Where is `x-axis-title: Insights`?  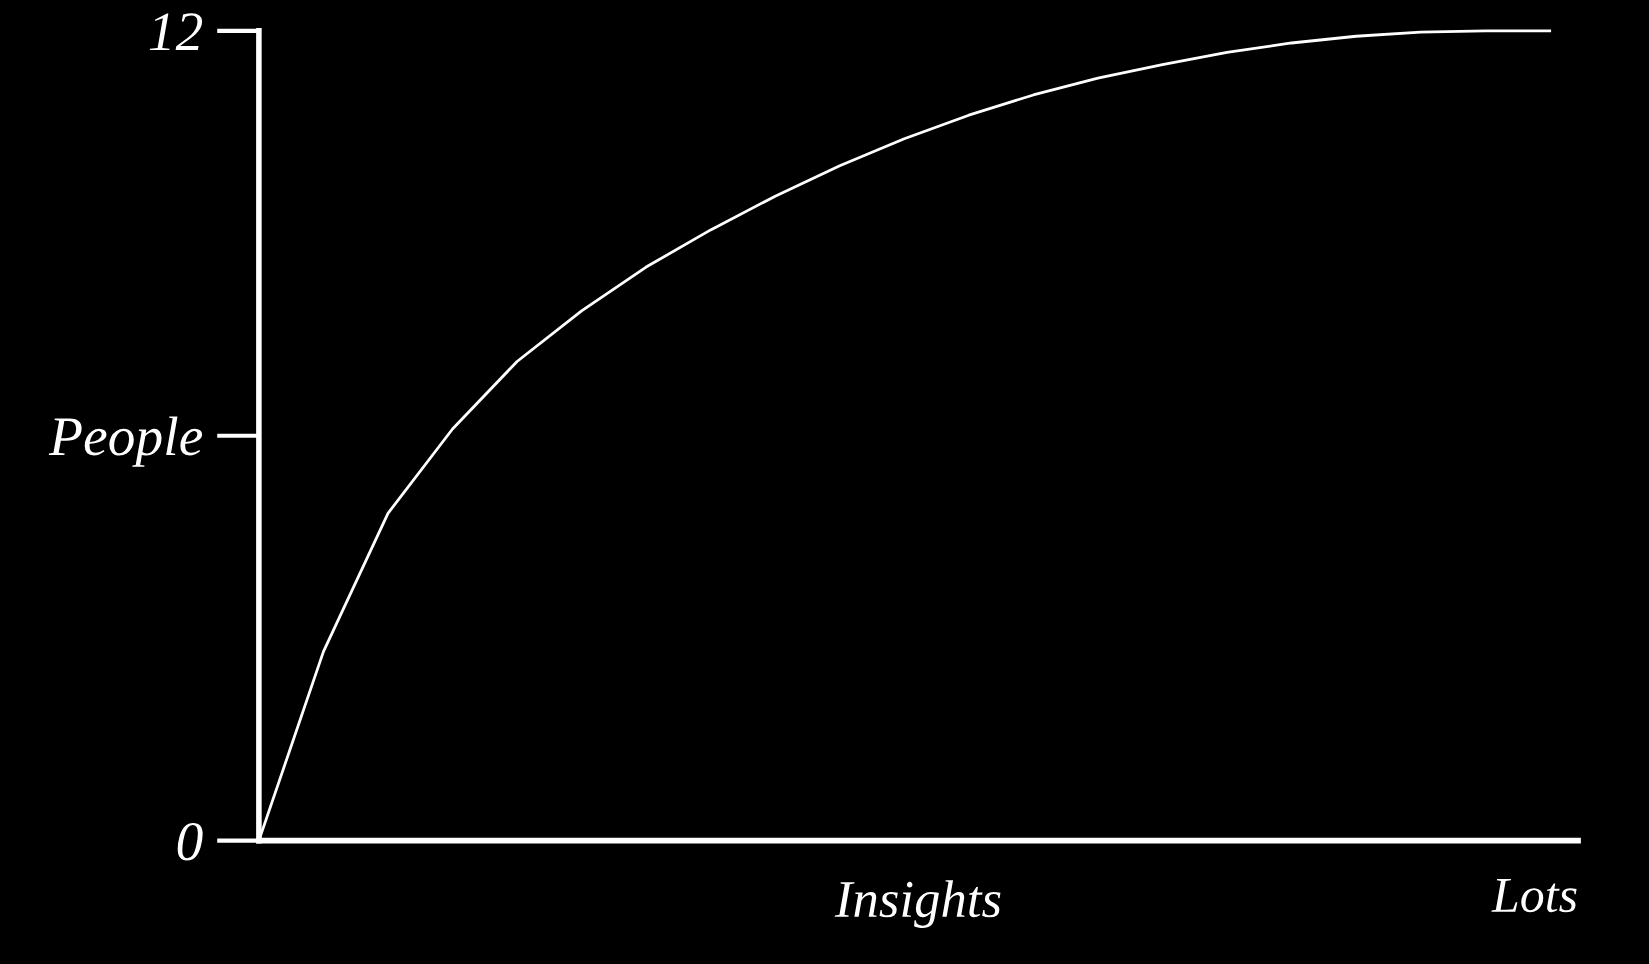 x-axis-title: Insights is located at coordinates (917, 904).